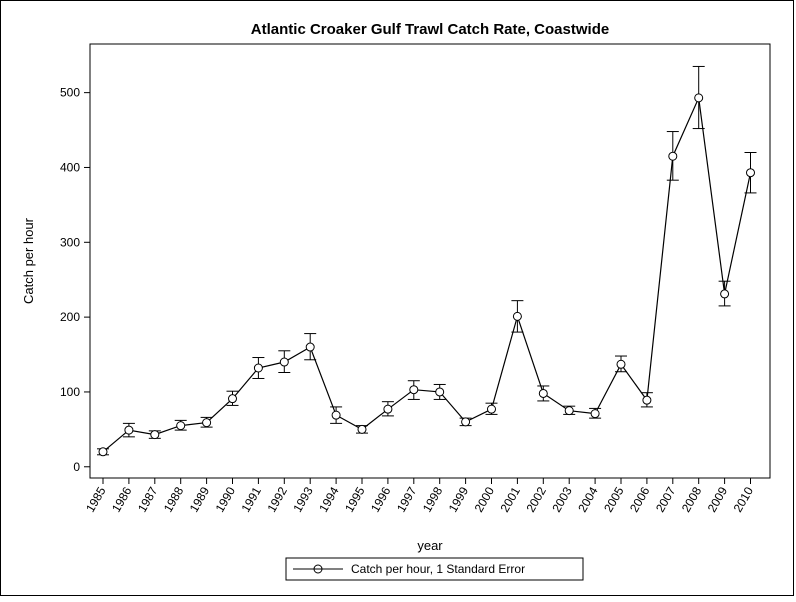  I want to click on x-axis-label: year, so click(430, 545).